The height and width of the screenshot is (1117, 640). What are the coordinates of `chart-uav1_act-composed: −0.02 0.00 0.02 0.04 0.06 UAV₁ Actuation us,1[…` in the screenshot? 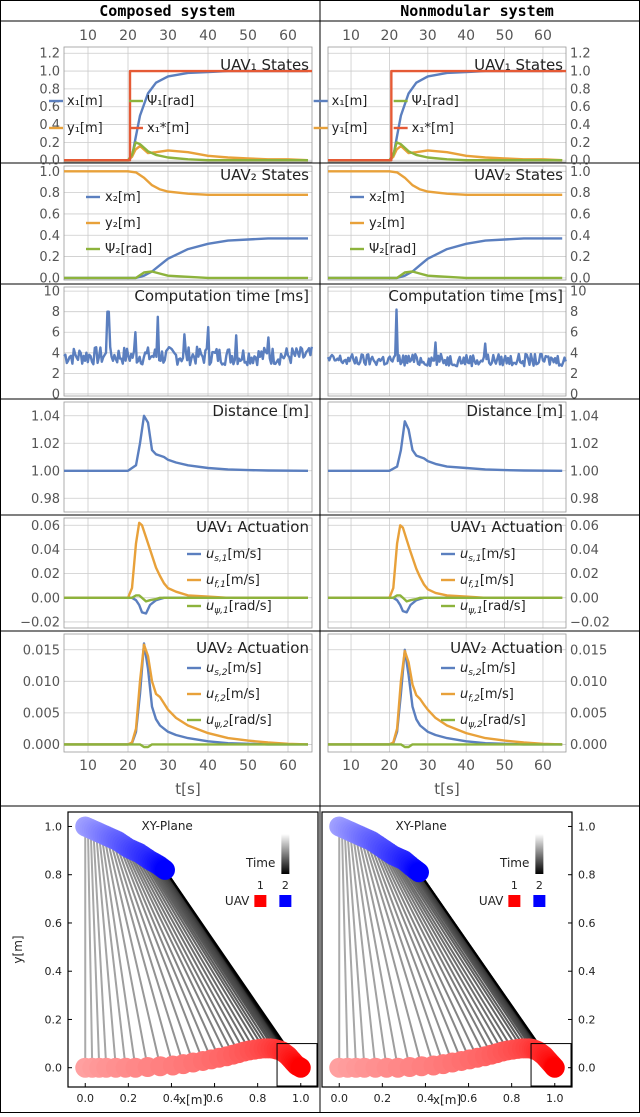 It's located at (166, 573).